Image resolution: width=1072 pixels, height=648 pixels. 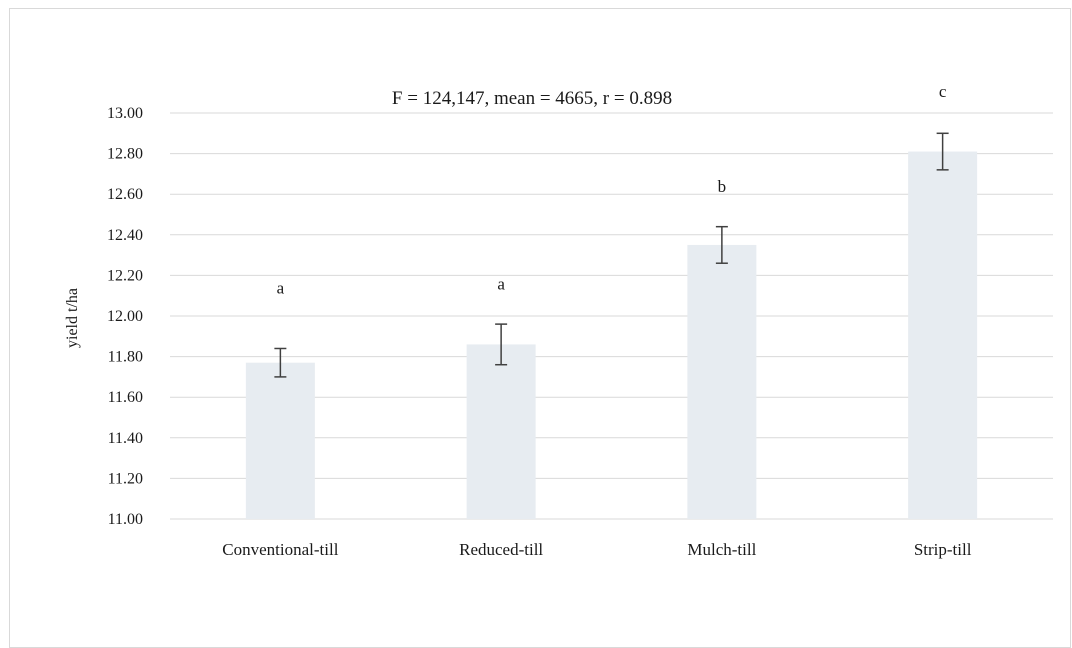 What do you see at coordinates (501, 549) in the screenshot?
I see `x-category-label: Reduced-till` at bounding box center [501, 549].